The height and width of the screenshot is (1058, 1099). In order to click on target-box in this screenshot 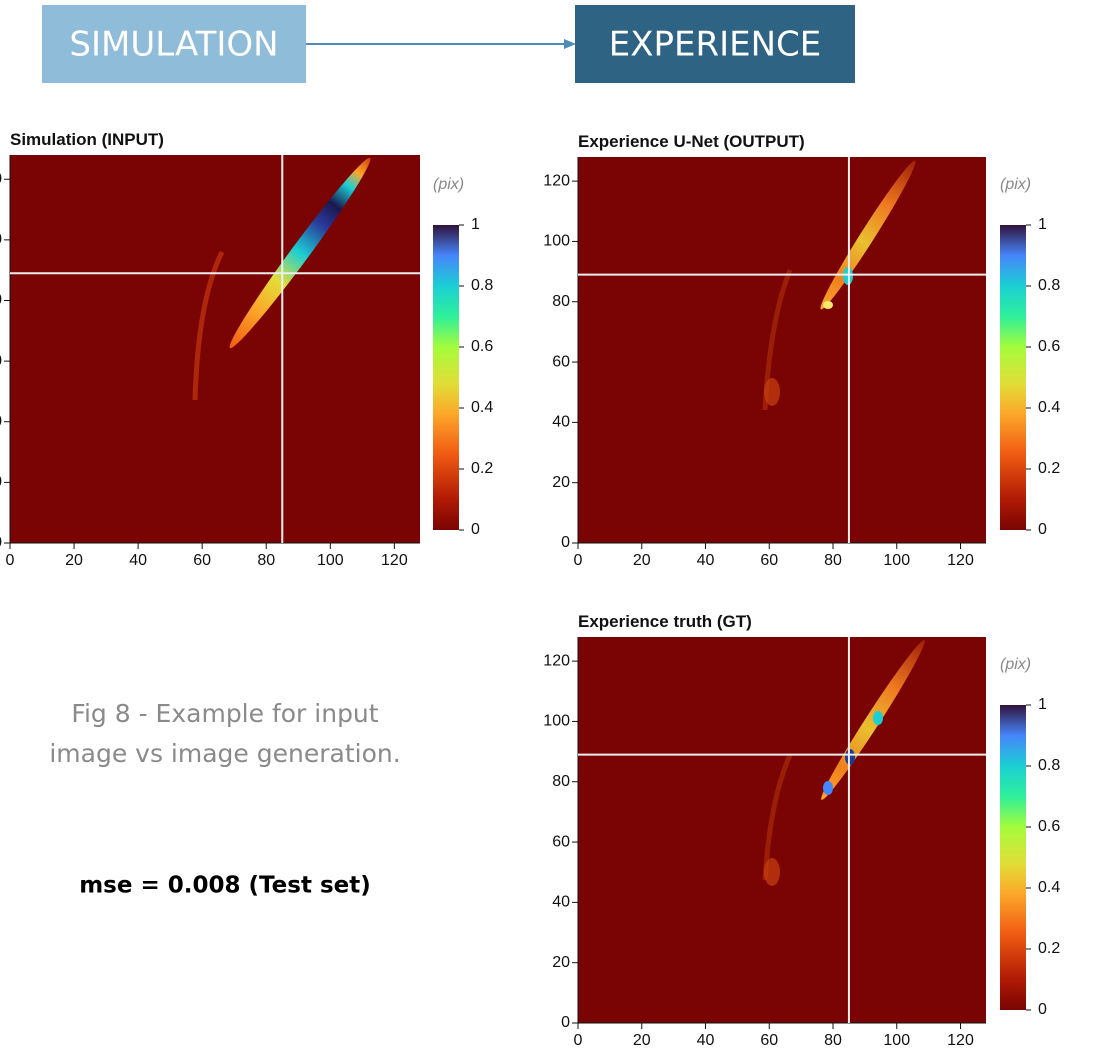, I will do `click(715, 44)`.